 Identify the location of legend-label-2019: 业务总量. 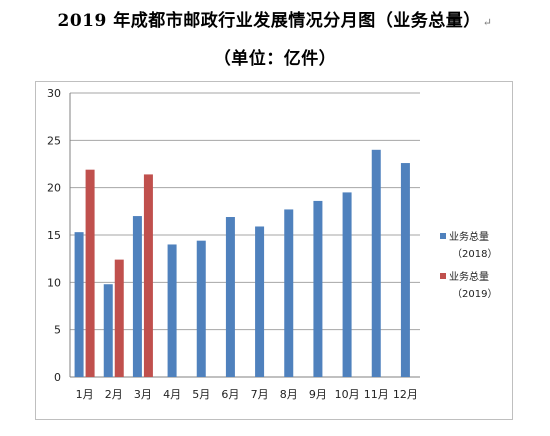
(469, 277).